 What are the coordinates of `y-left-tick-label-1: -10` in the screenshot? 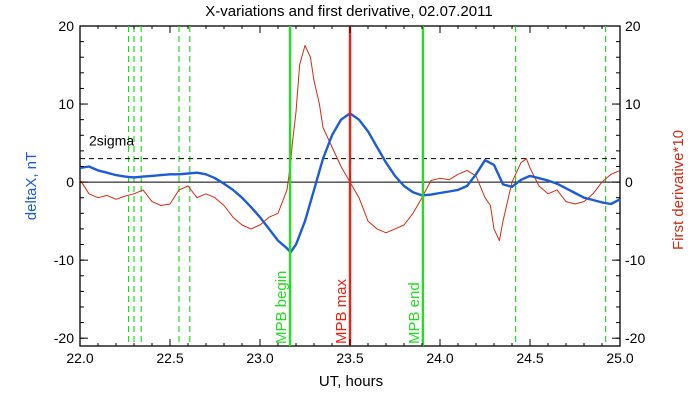 It's located at (64, 260).